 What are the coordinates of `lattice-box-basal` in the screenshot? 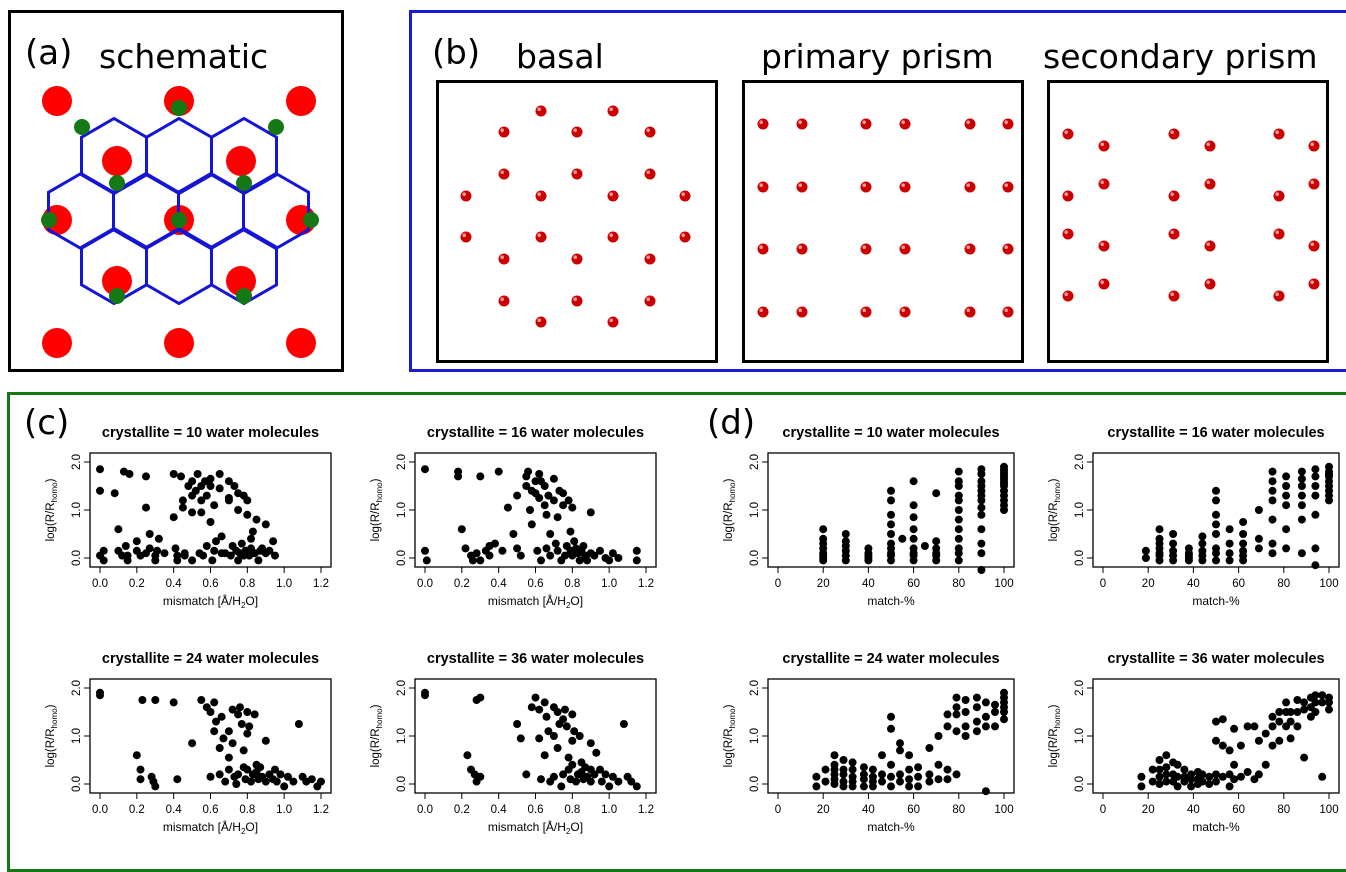 It's located at (577, 221).